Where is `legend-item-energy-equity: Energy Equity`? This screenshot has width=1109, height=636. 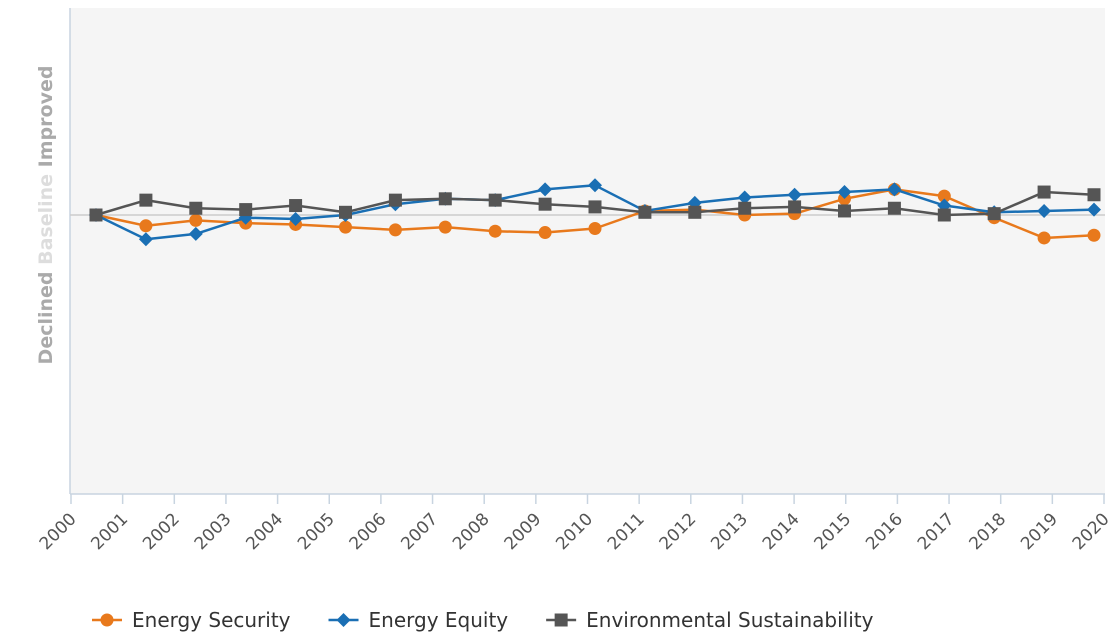 legend-item-energy-equity: Energy Equity is located at coordinates (418, 620).